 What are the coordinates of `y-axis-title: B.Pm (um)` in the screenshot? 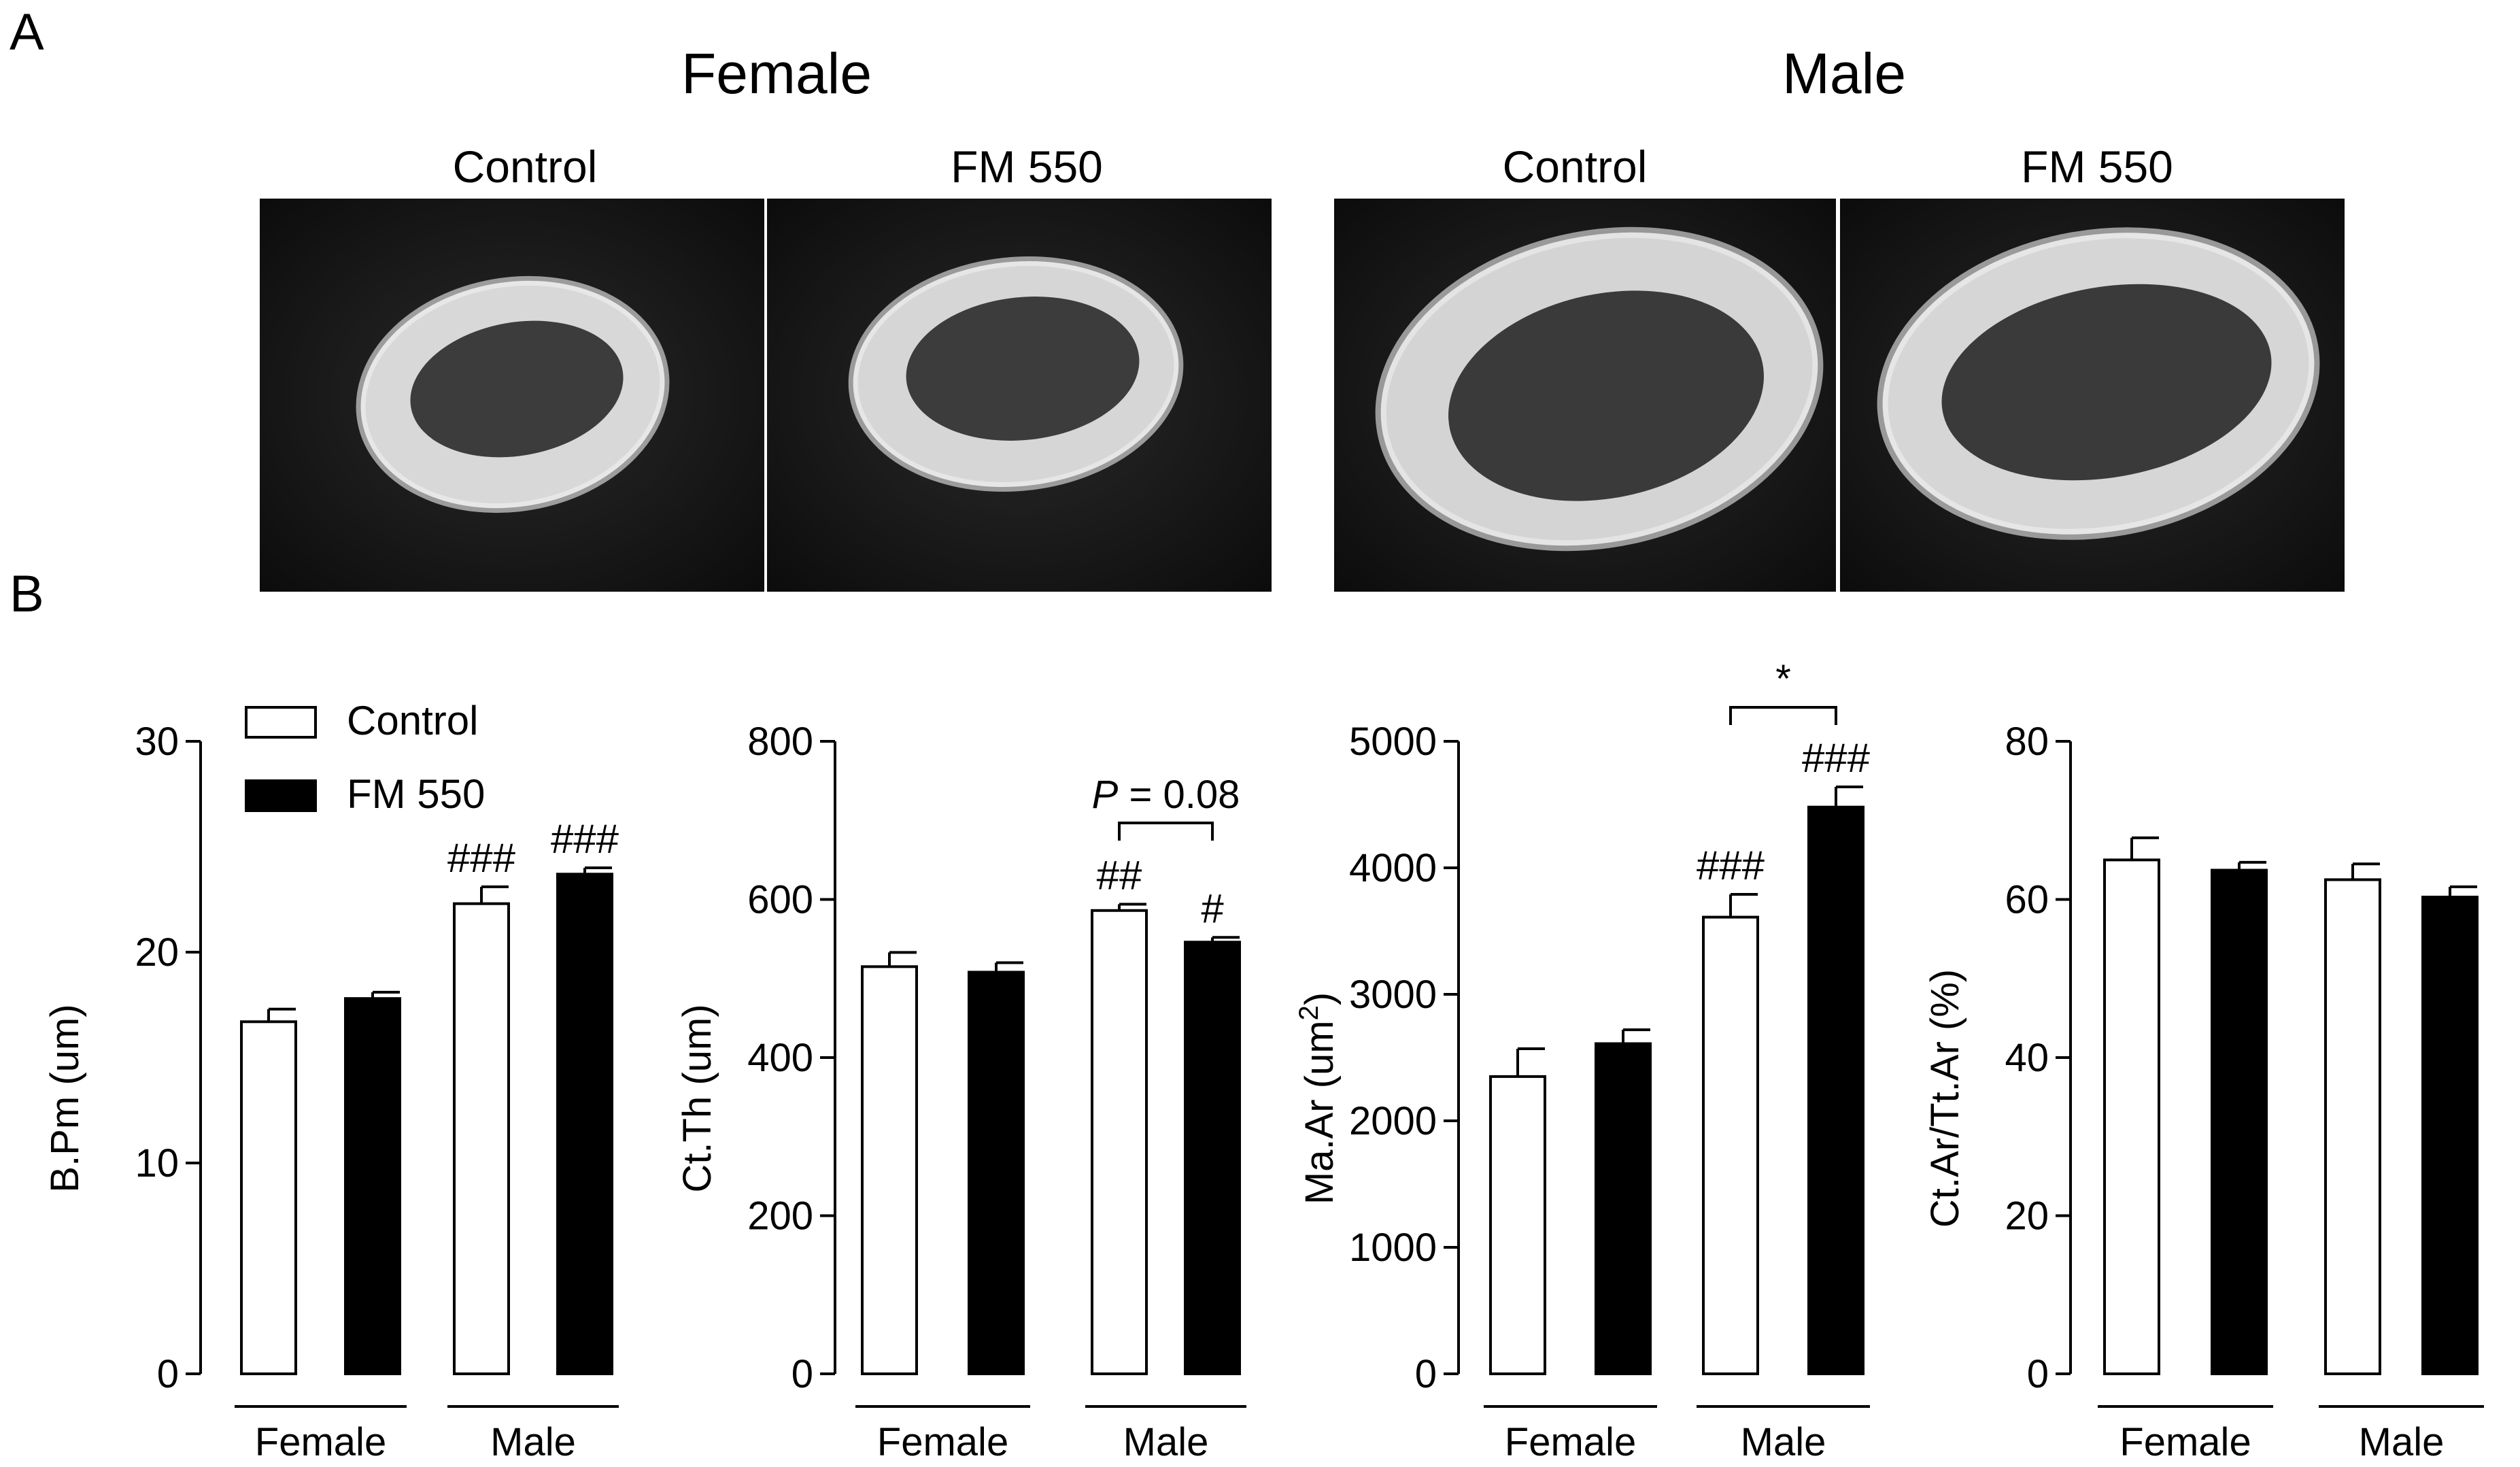 It's located at (65, 1098).